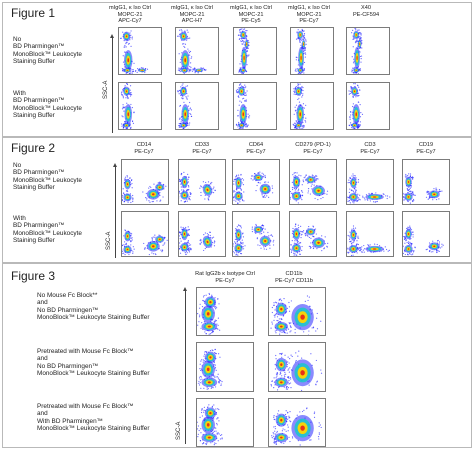 This screenshot has width=474, height=450. Describe the element at coordinates (243, 51) in the screenshot. I see `density-plot-graphic` at that location.